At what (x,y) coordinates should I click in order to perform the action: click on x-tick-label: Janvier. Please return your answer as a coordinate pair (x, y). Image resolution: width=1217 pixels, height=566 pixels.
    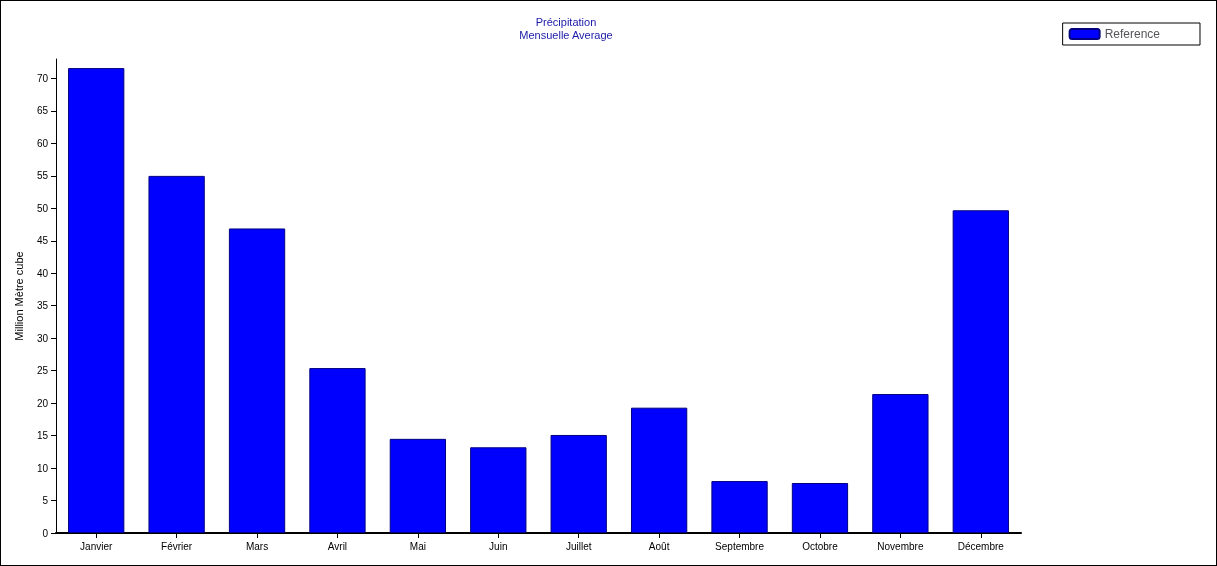
    Looking at the image, I should click on (96, 546).